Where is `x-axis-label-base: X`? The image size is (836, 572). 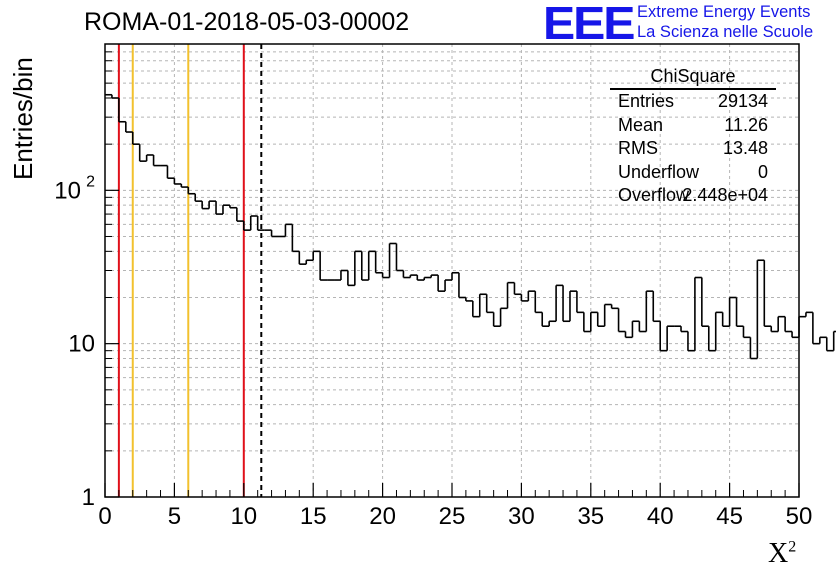
x-axis-label-base: X is located at coordinates (778, 553).